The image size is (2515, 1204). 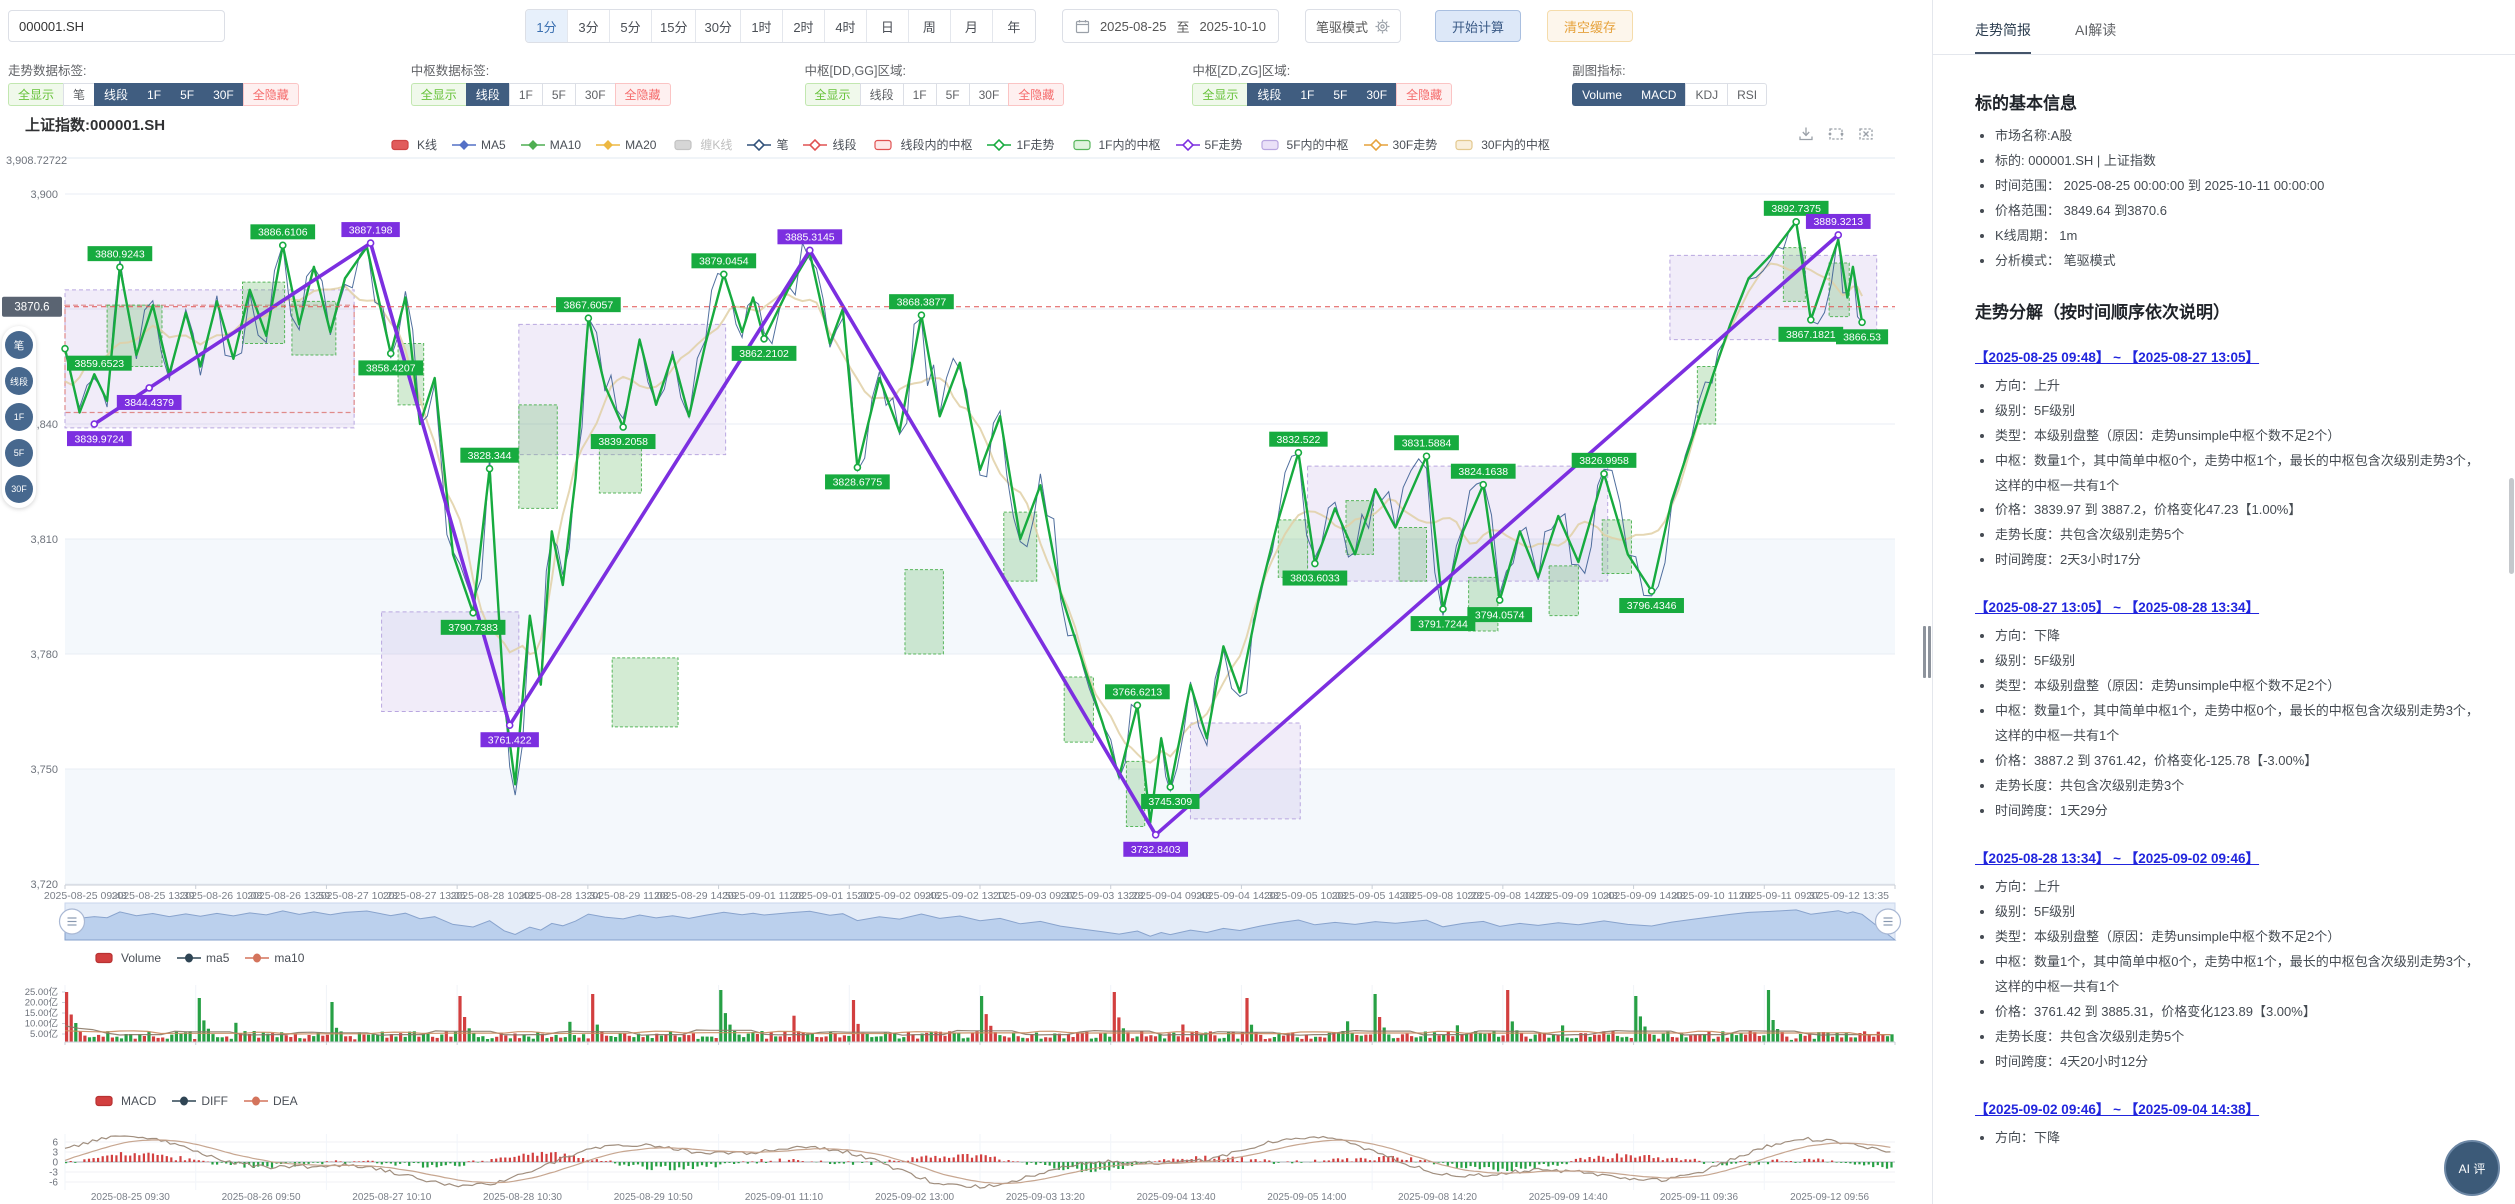 I want to click on period-button-3分: 3分, so click(x=589, y=26).